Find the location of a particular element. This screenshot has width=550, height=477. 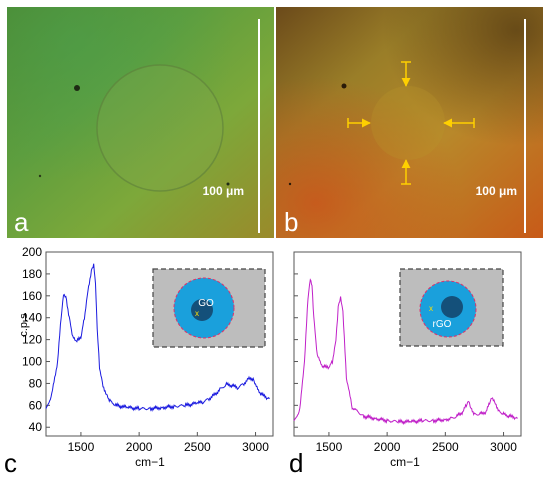

y-tick-label-c-60: 60 is located at coordinates (36, 405).